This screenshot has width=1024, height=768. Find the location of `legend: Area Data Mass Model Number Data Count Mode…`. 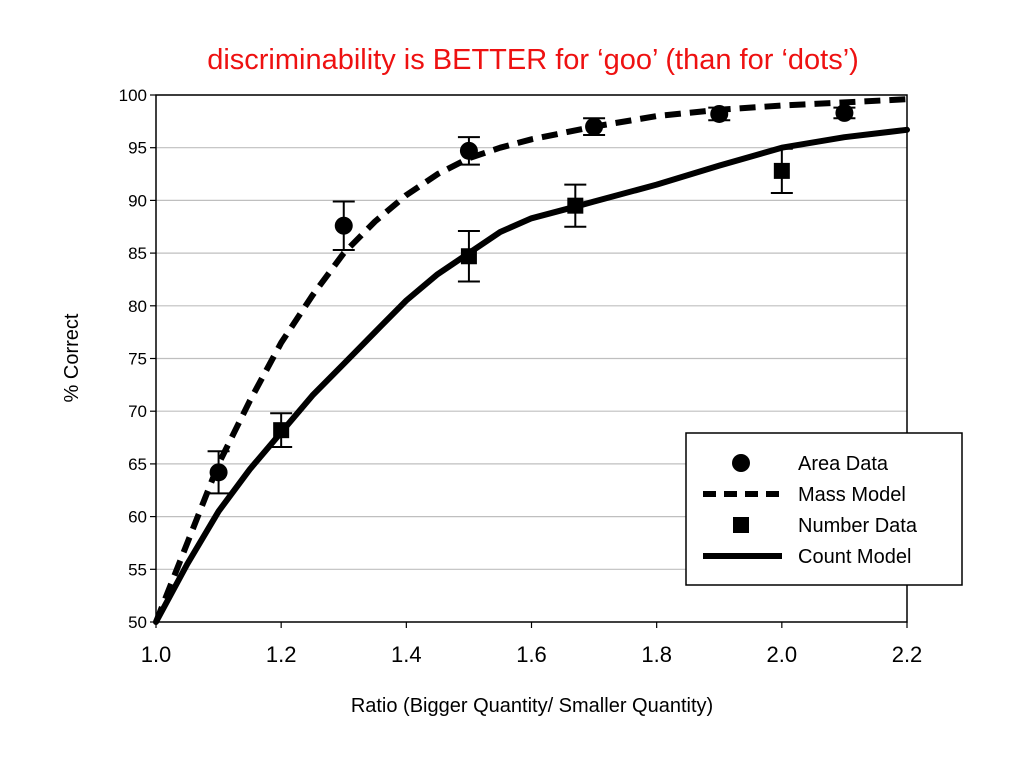

legend: Area Data Mass Model Number Data Count Mode… is located at coordinates (824, 509).